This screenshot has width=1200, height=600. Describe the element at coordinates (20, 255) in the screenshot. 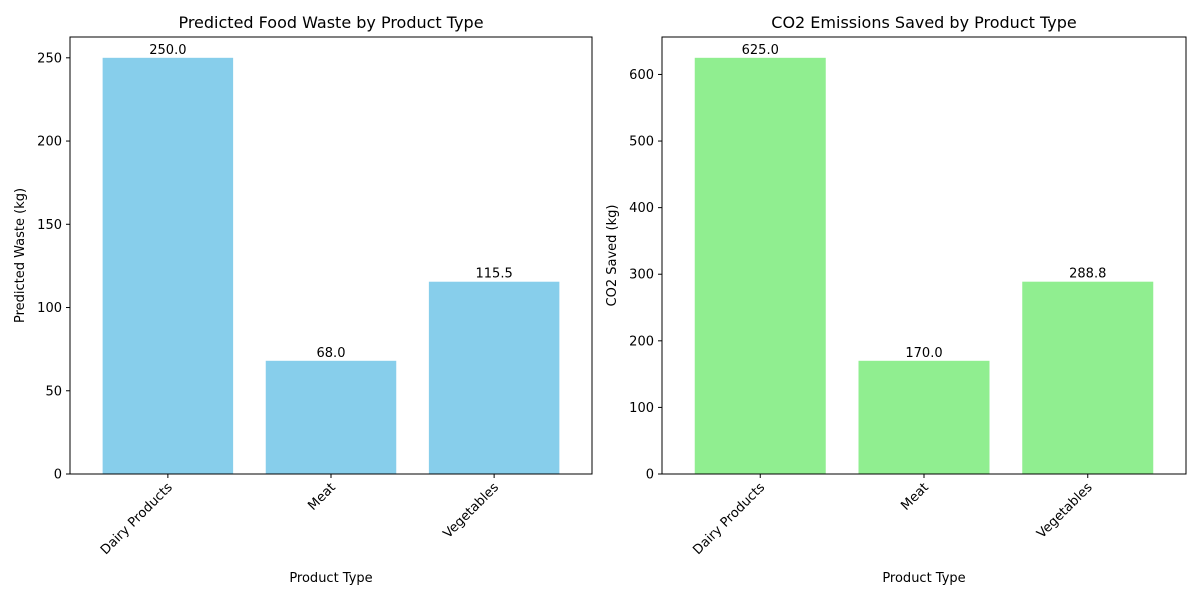

I see `y-axis-label: Predicted Waste (kg)` at that location.